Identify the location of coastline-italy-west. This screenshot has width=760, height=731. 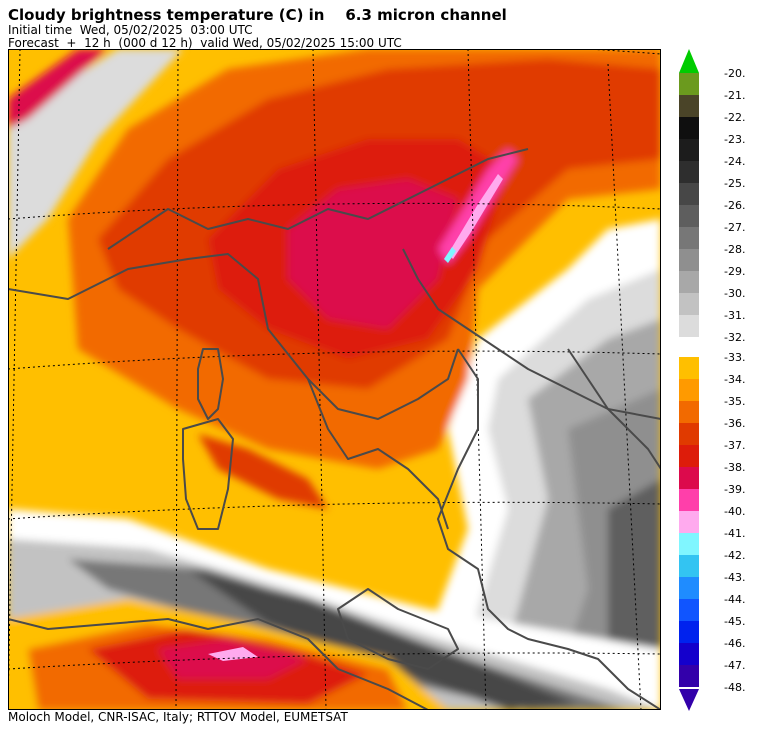
(378, 454).